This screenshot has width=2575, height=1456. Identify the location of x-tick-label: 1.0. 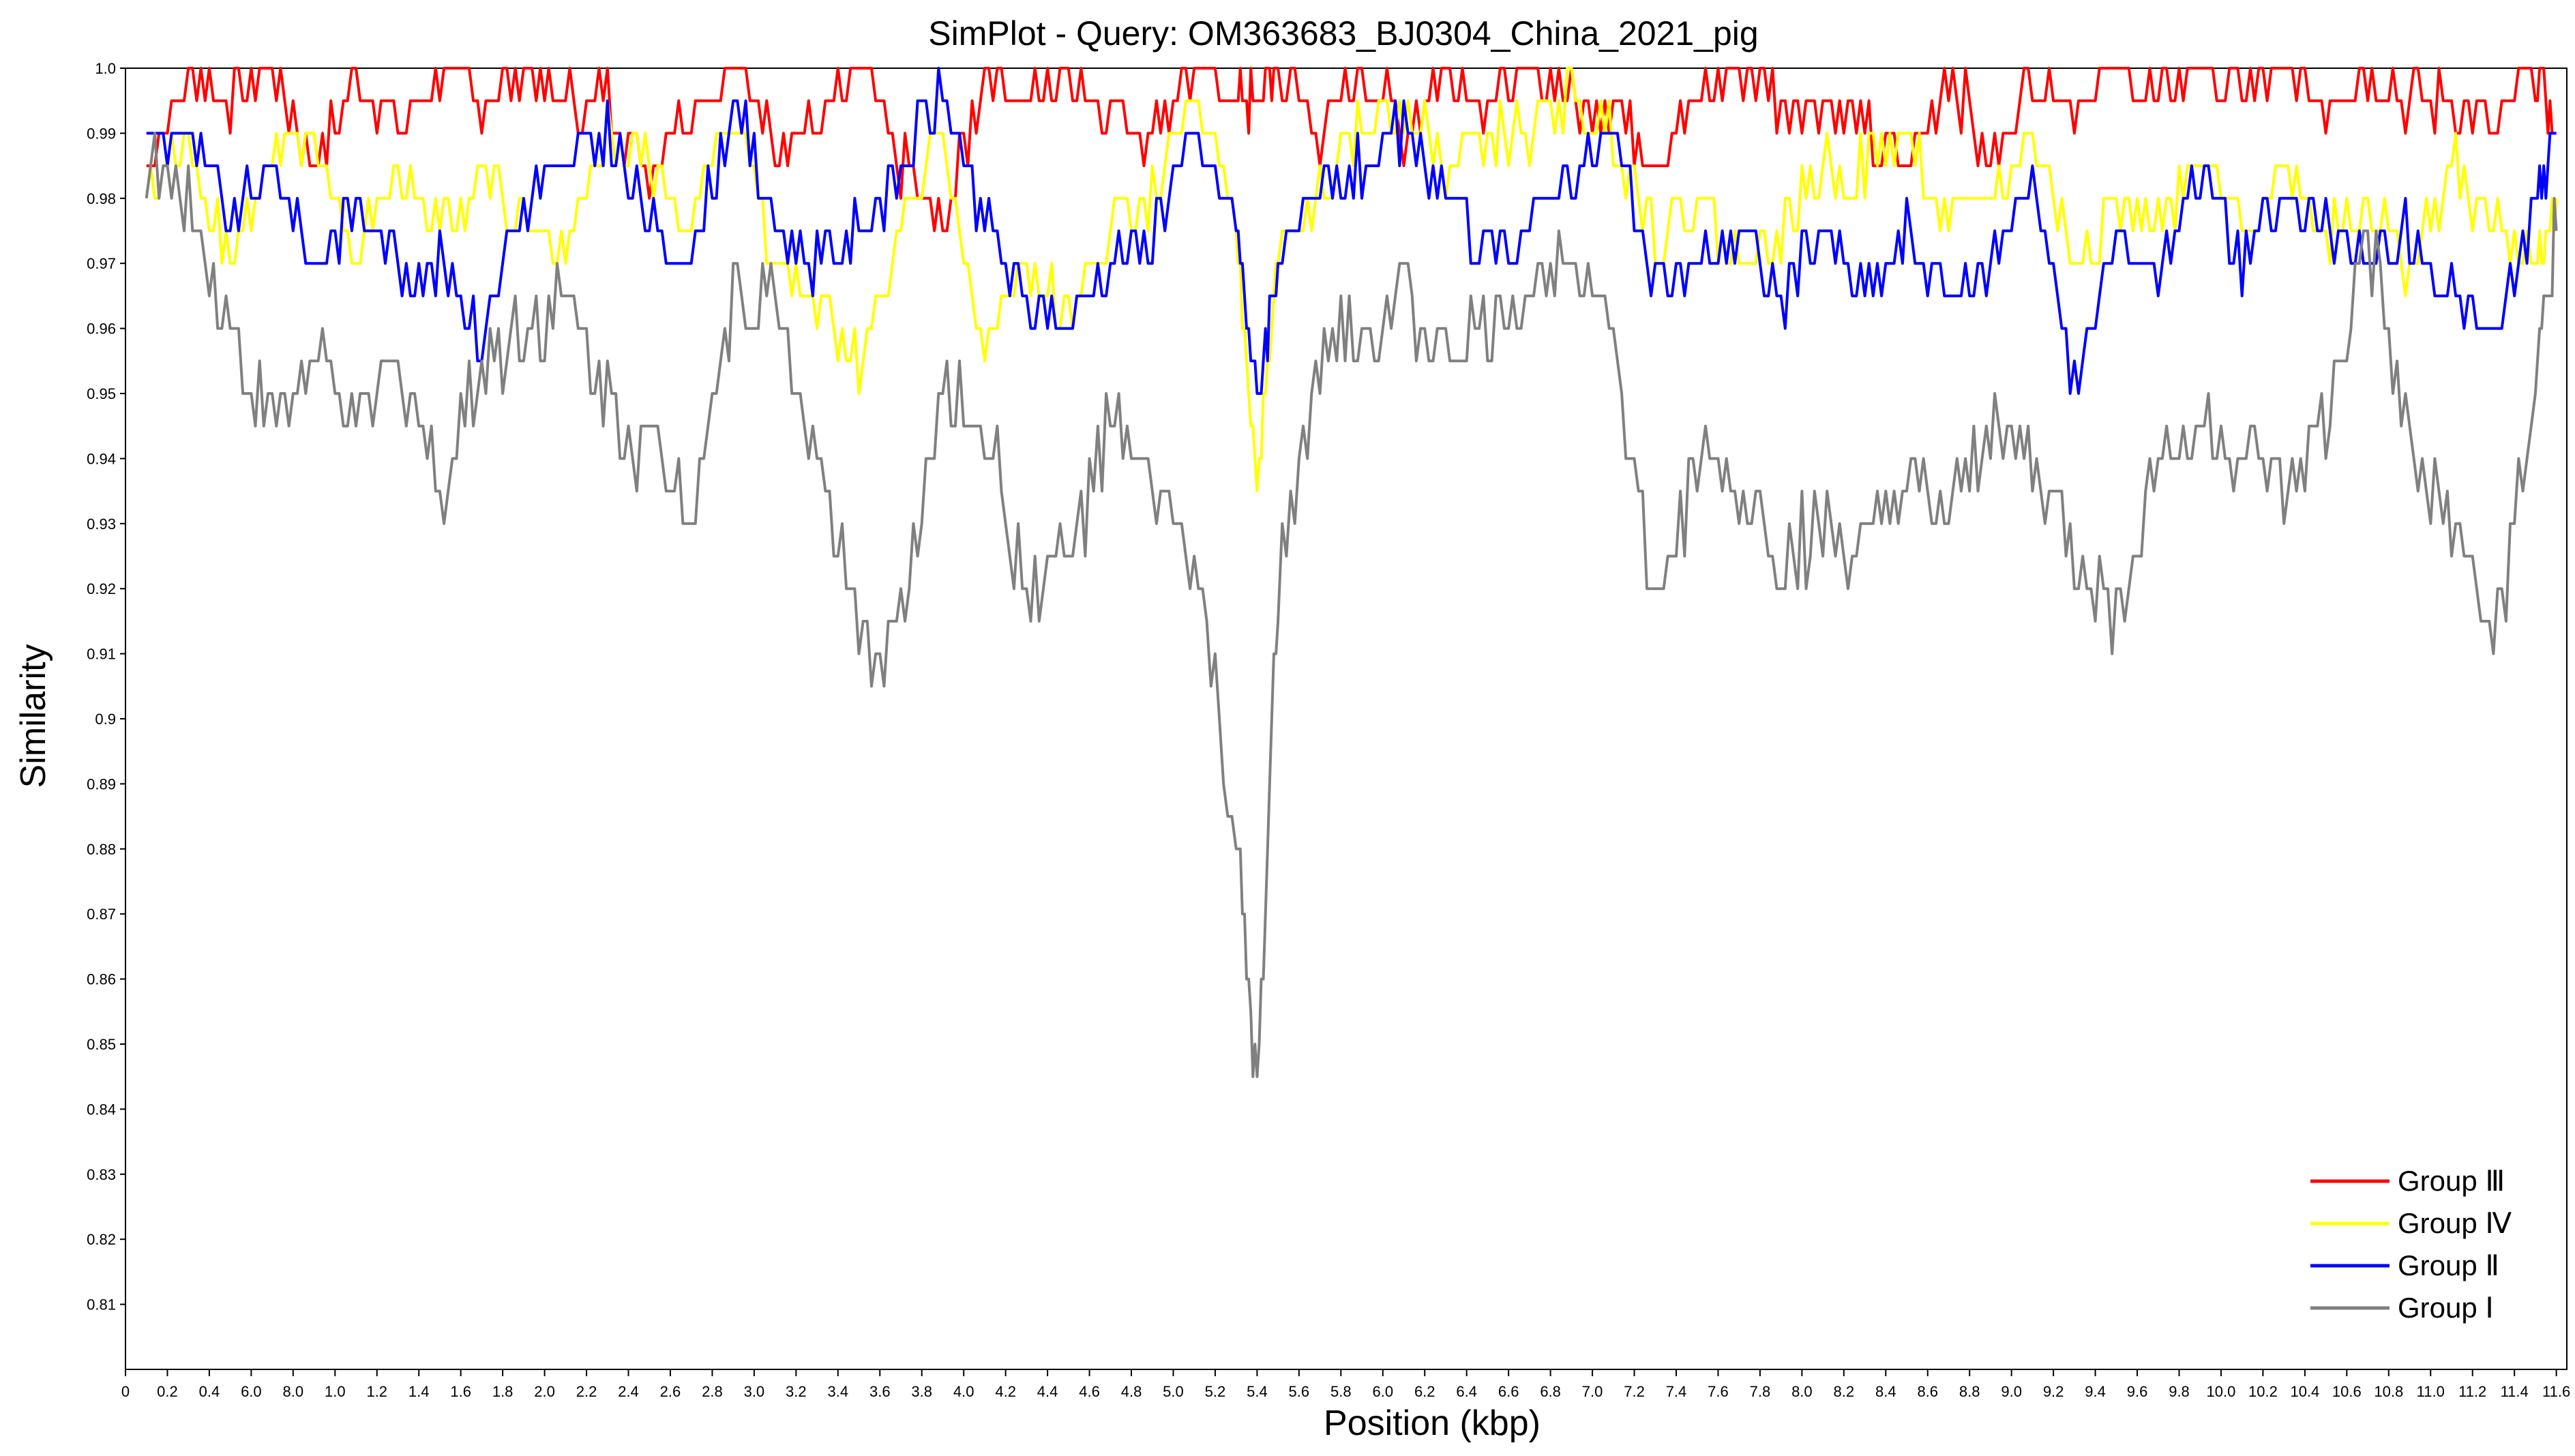
(335, 1391).